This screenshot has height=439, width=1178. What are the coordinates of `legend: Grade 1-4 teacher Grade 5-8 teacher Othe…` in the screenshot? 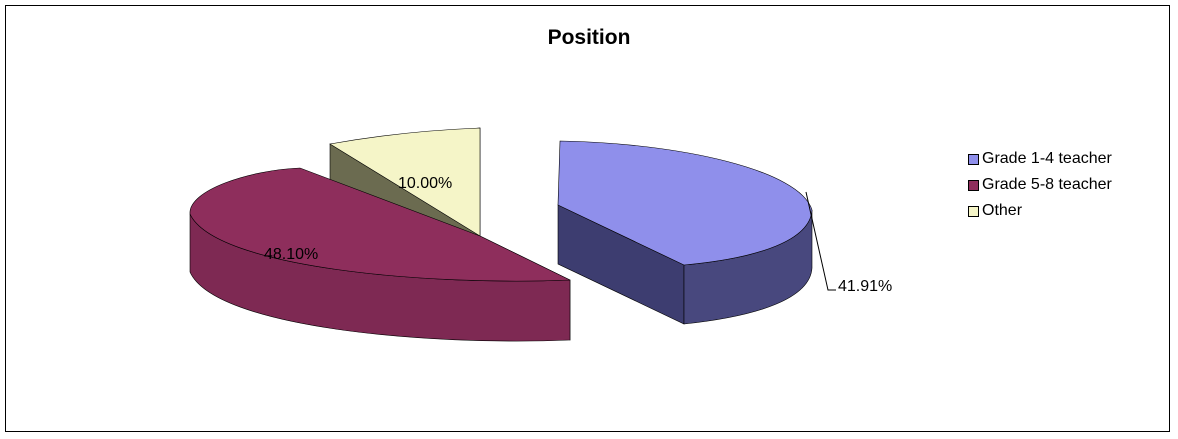 It's located at (1040, 187).